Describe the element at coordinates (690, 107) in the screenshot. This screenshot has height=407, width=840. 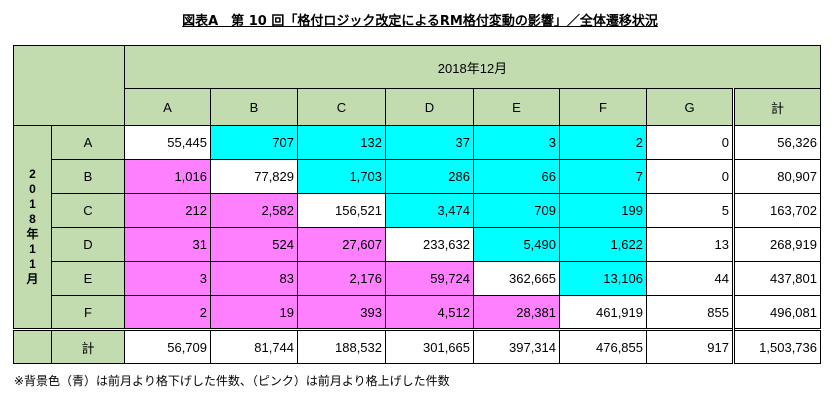
I see `col-header: G` at that location.